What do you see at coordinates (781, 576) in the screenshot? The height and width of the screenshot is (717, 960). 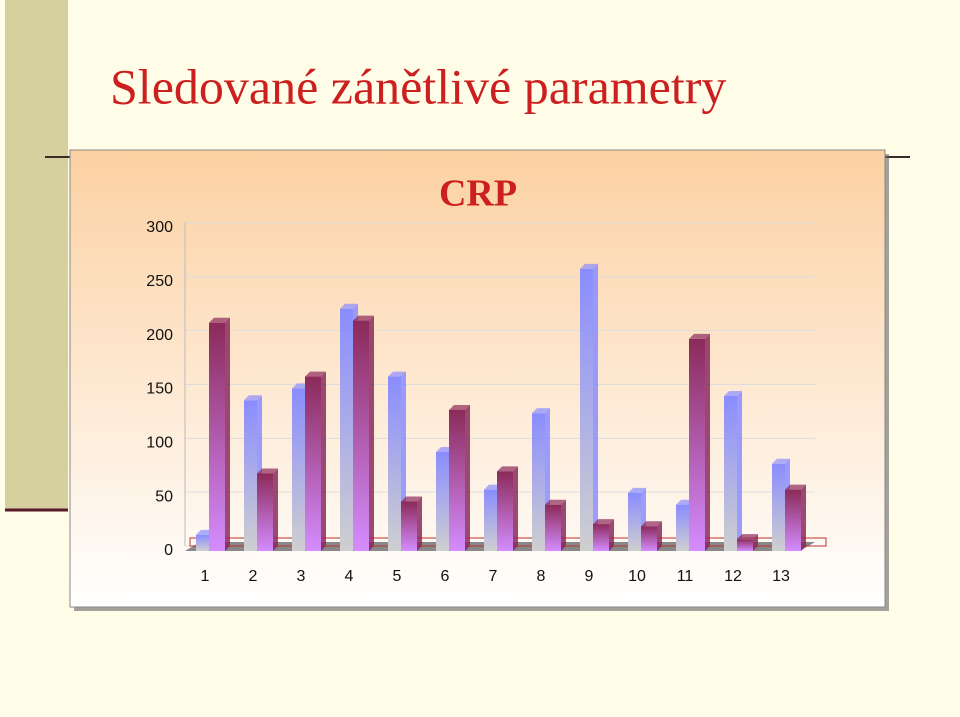 I see `x-tick-label: 13` at bounding box center [781, 576].